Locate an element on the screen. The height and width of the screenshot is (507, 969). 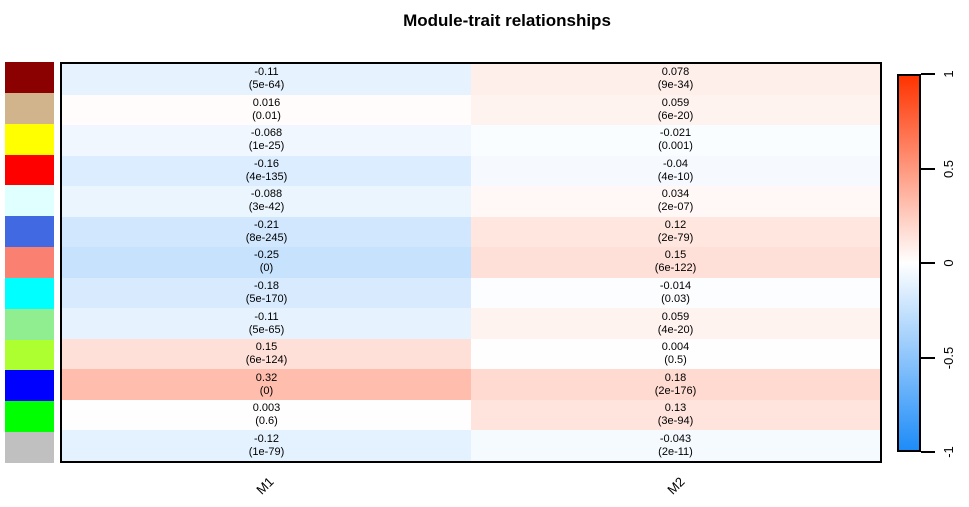
x-axis-label-M2: M2 is located at coordinates (675, 486).